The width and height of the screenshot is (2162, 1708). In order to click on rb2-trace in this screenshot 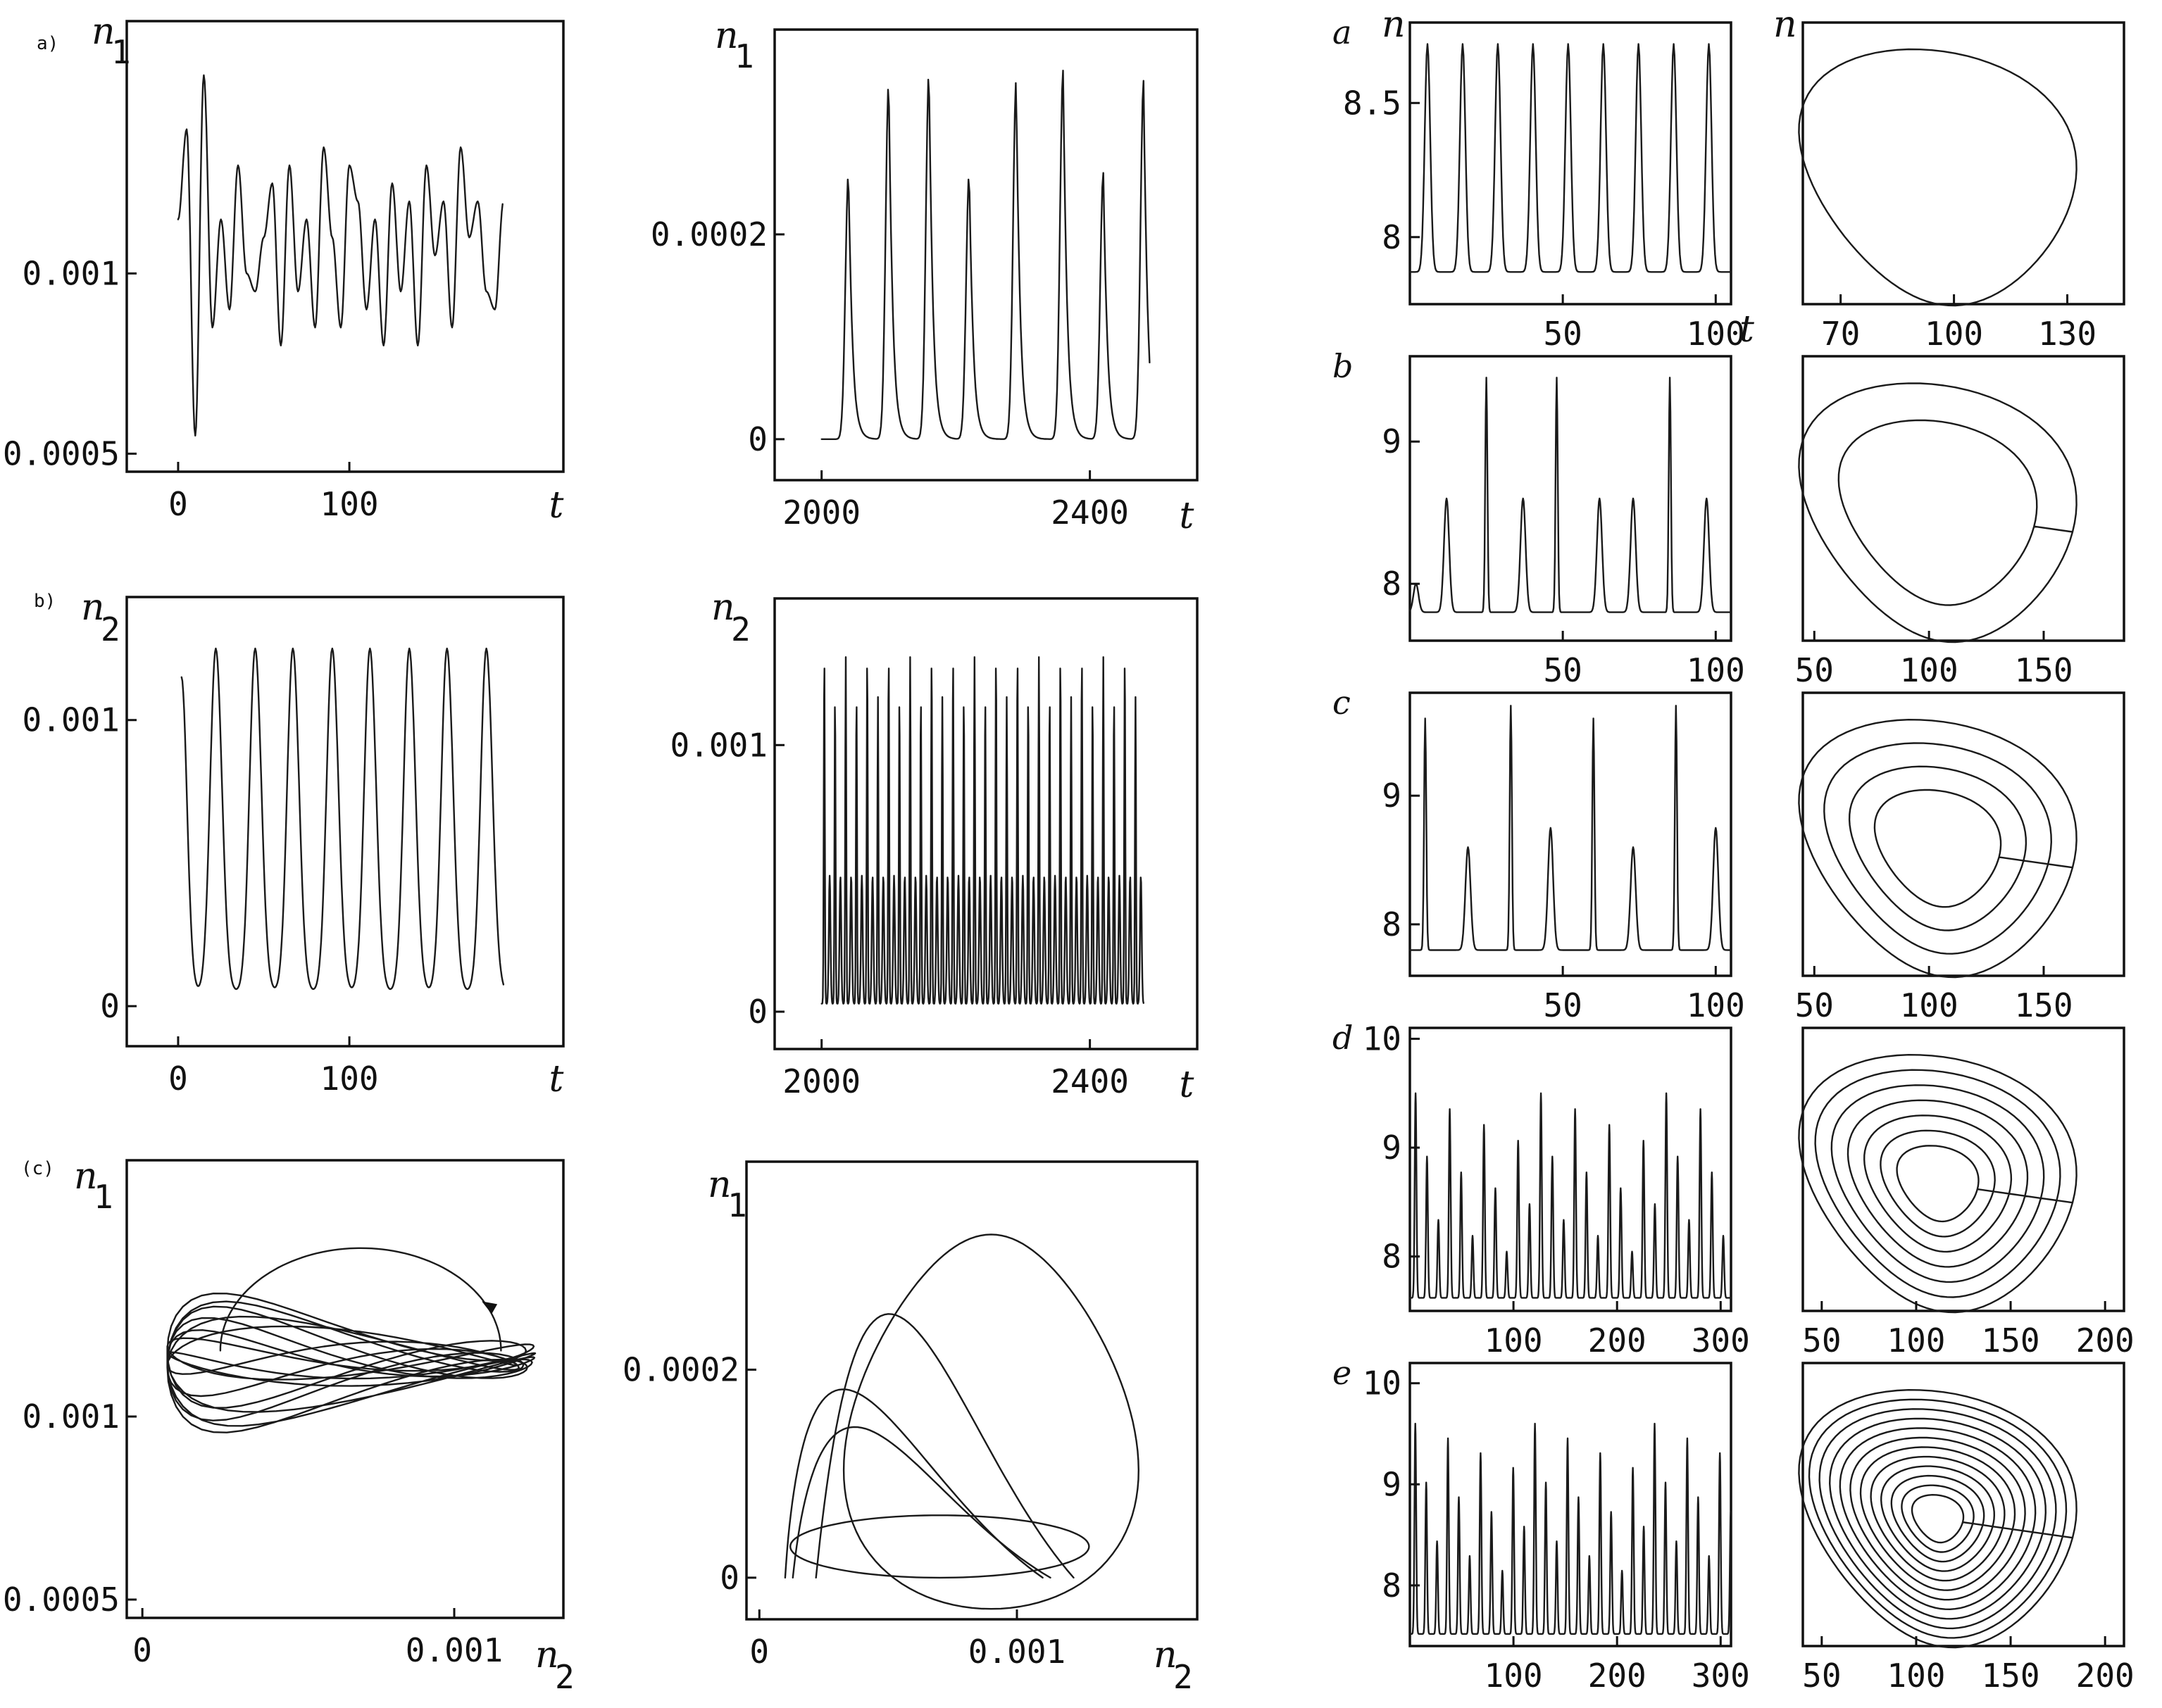, I will do `click(1938, 512)`.